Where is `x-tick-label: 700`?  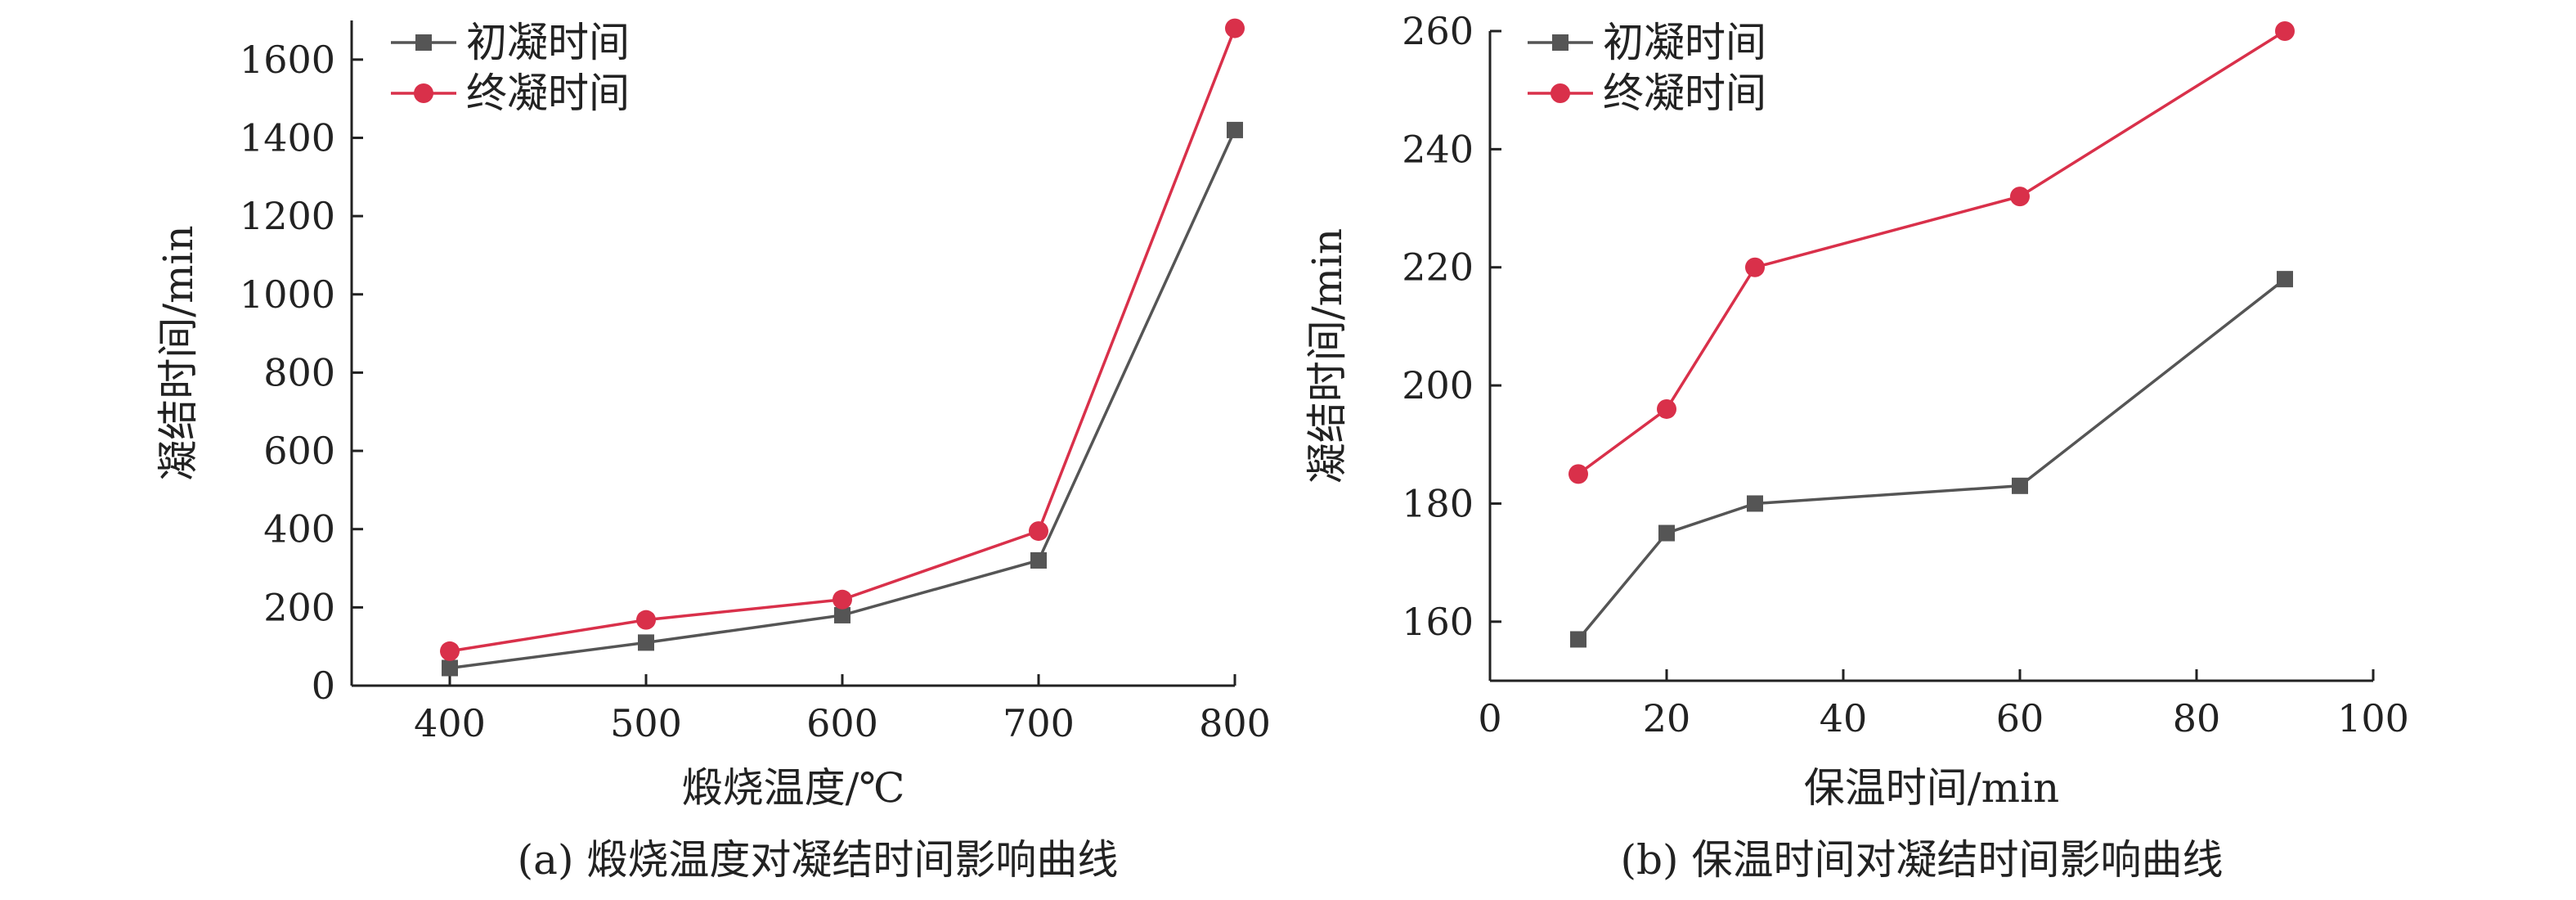
x-tick-label: 700 is located at coordinates (1039, 723).